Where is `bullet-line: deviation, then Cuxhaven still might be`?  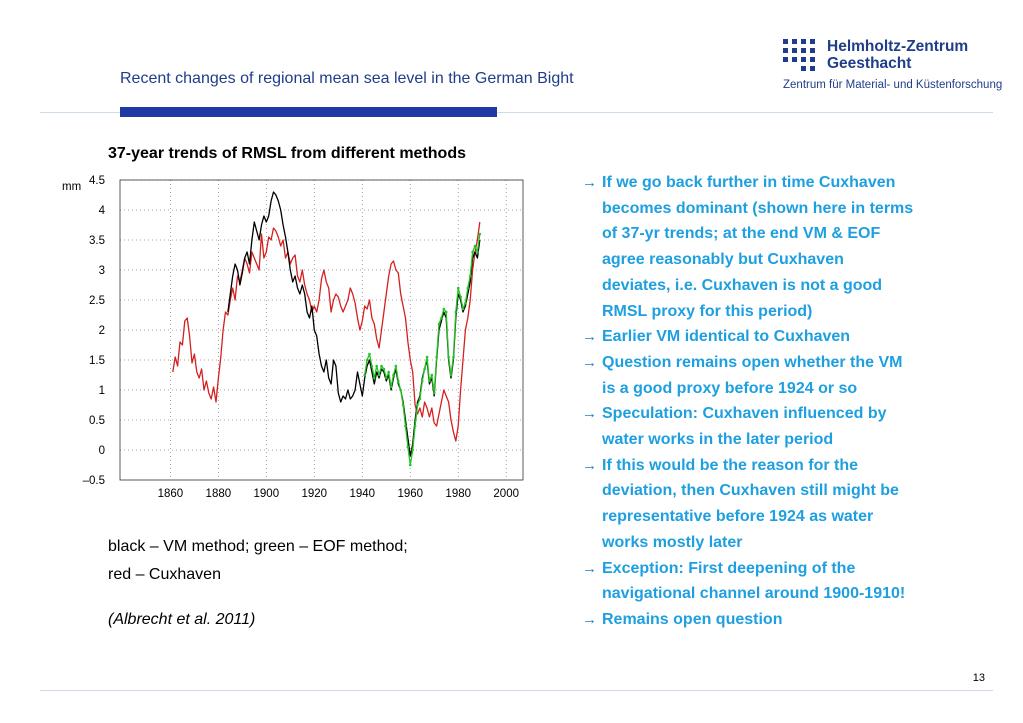
bullet-line: deviation, then Cuxhaven still might be is located at coordinates (750, 491).